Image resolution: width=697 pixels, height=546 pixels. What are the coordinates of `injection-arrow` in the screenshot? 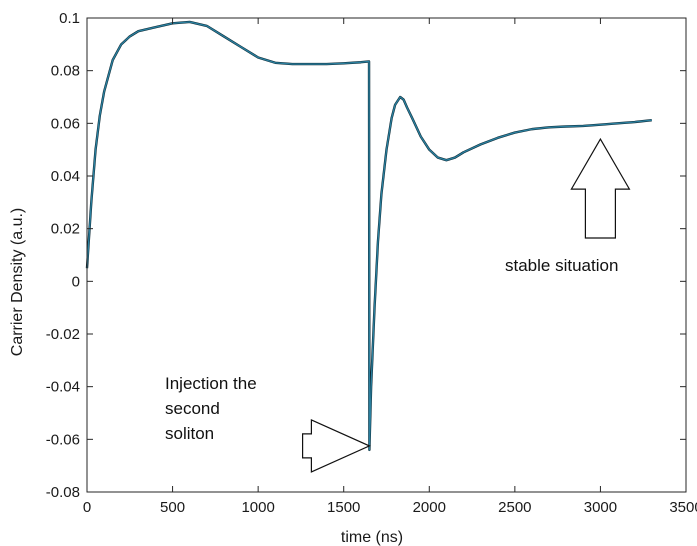 It's located at (336, 445).